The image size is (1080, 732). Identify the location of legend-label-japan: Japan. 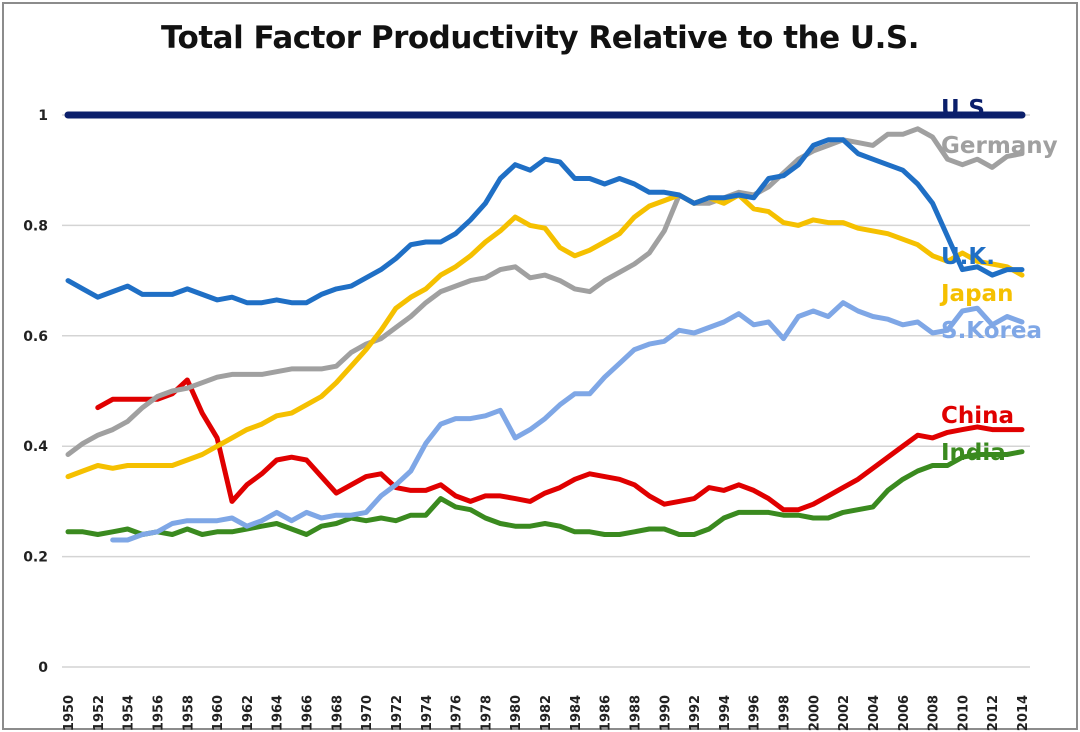
(976, 294).